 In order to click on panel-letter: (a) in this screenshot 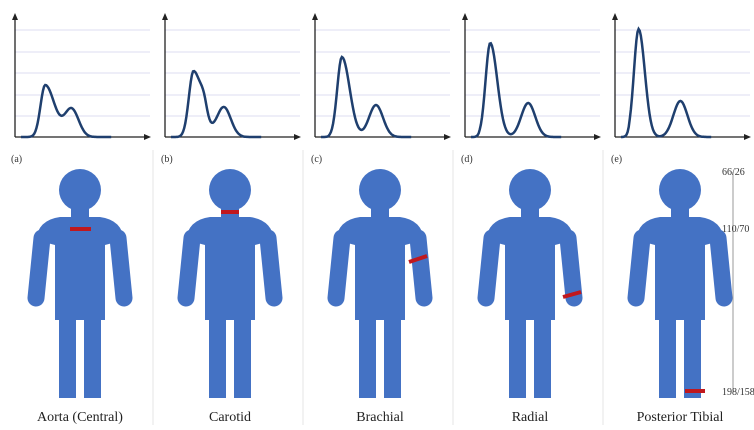, I will do `click(16, 159)`.